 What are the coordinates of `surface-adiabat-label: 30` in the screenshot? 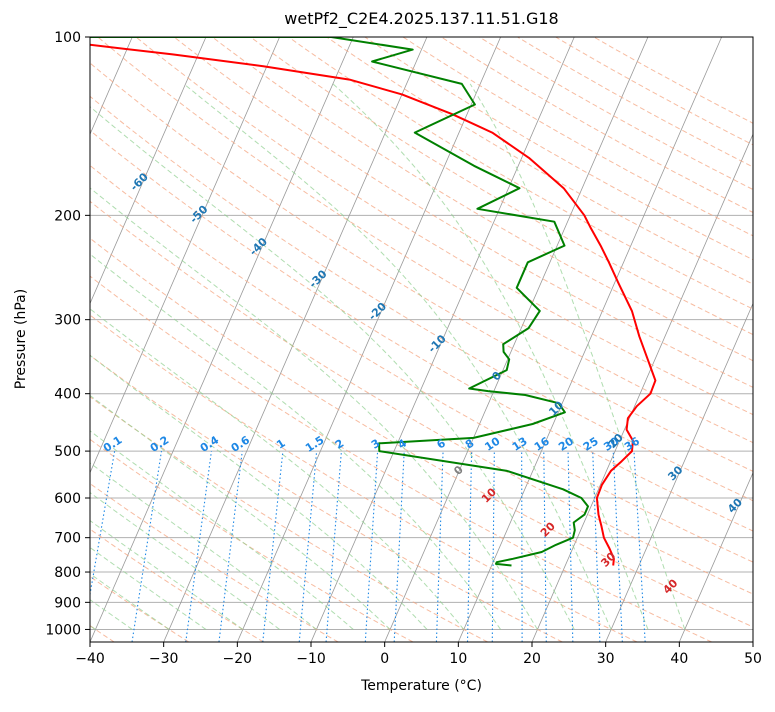 It's located at (608, 559).